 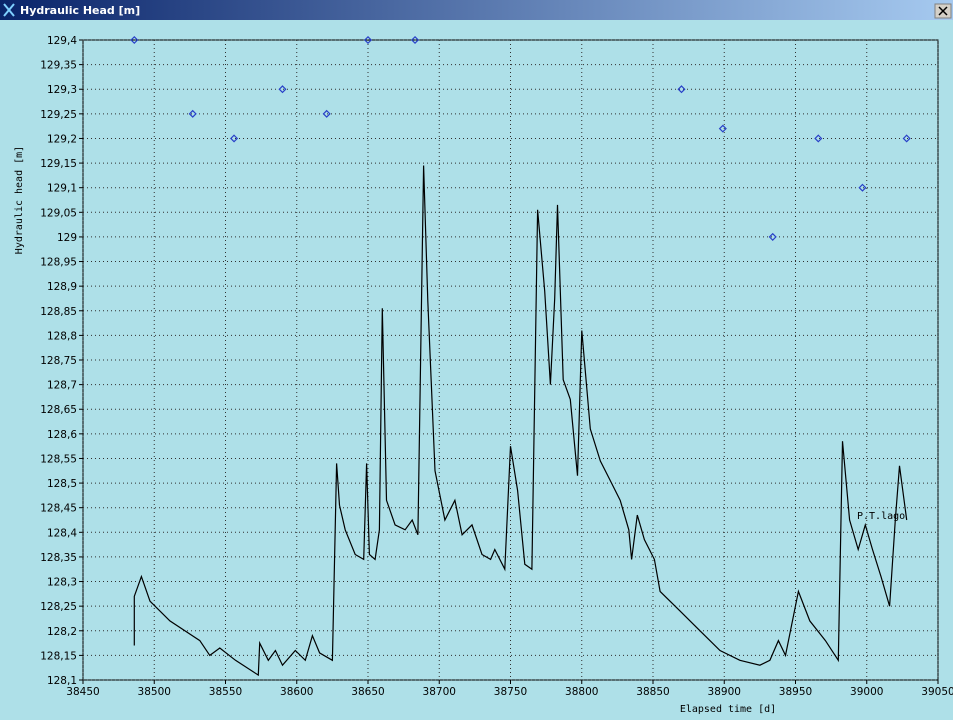 What do you see at coordinates (476, 10) in the screenshot?
I see `title-bar` at bounding box center [476, 10].